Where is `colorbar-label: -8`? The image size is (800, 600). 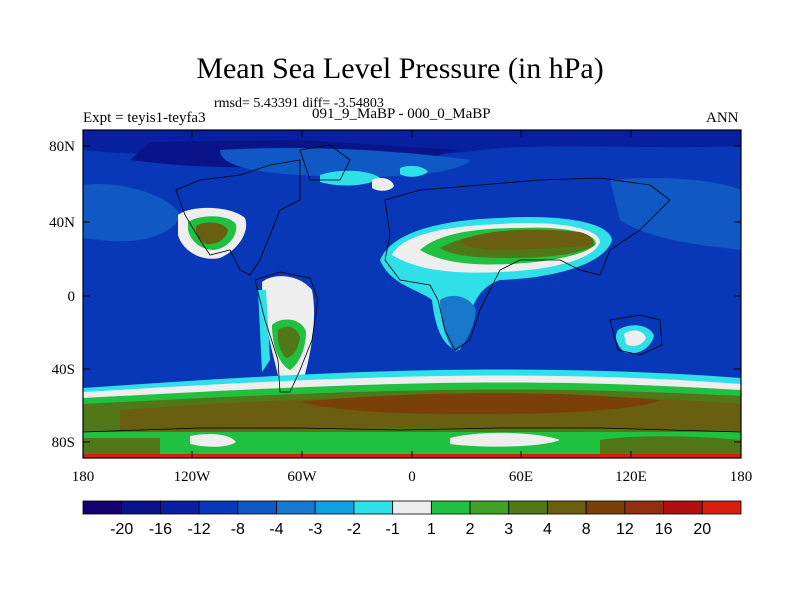
colorbar-label: -8 is located at coordinates (238, 529).